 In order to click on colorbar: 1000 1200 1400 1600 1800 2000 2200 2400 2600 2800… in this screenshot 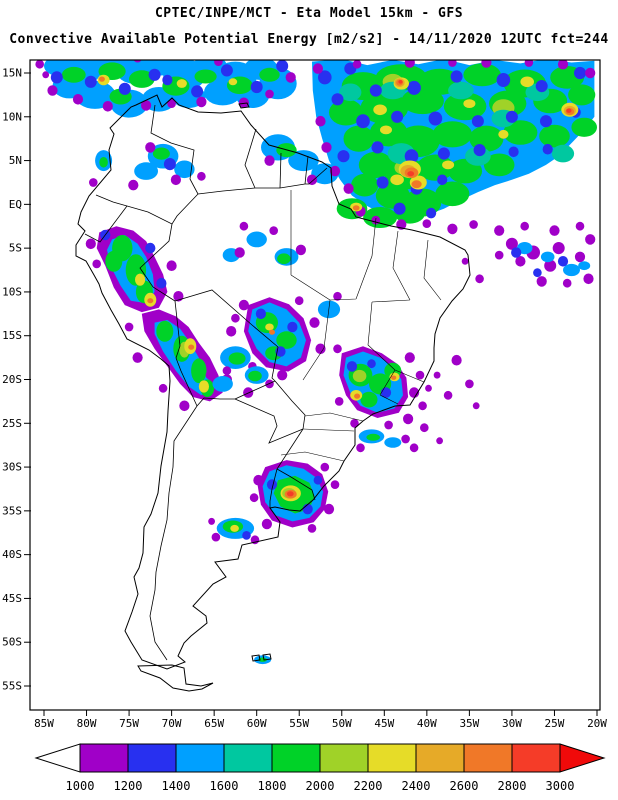, I will do `click(320, 768)`.